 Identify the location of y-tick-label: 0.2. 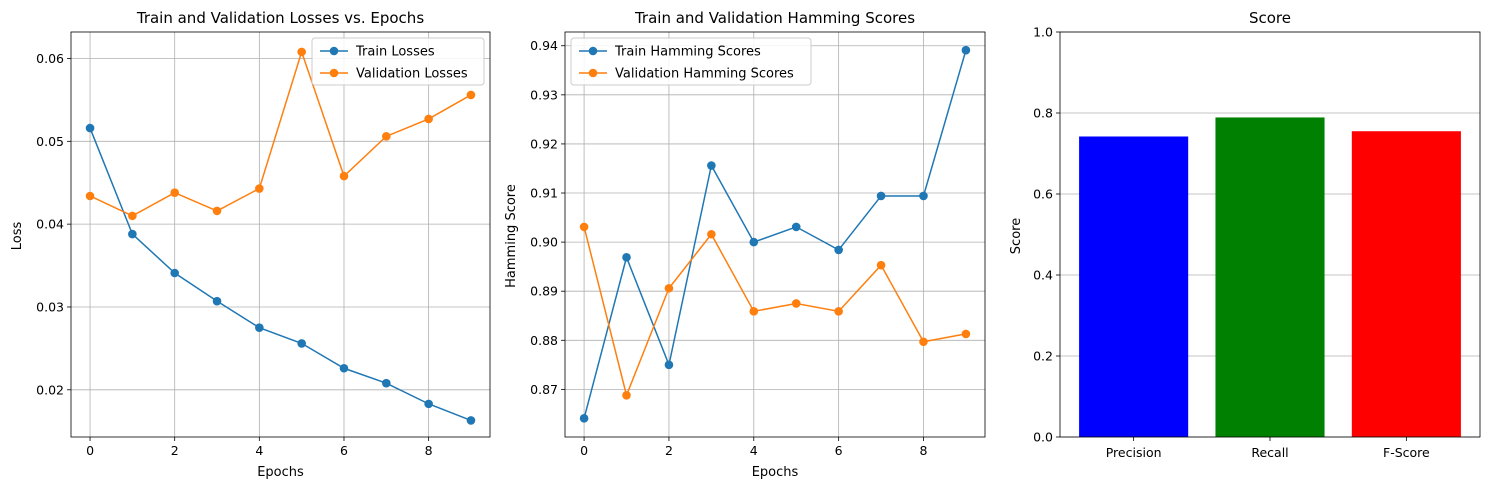
(1043, 356).